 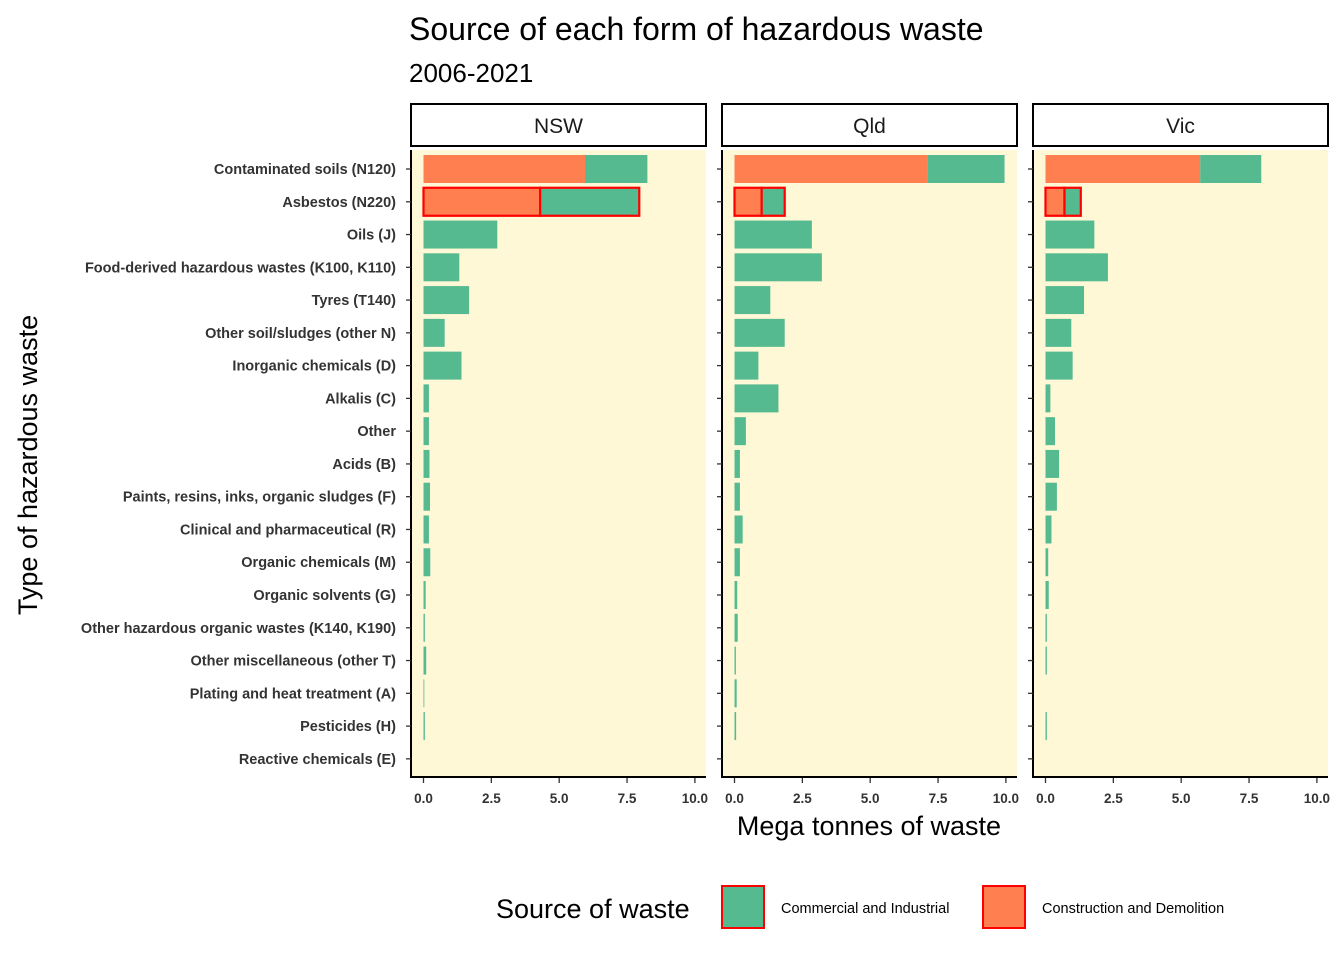 What do you see at coordinates (743, 907) in the screenshot?
I see `legend-key-commercial` at bounding box center [743, 907].